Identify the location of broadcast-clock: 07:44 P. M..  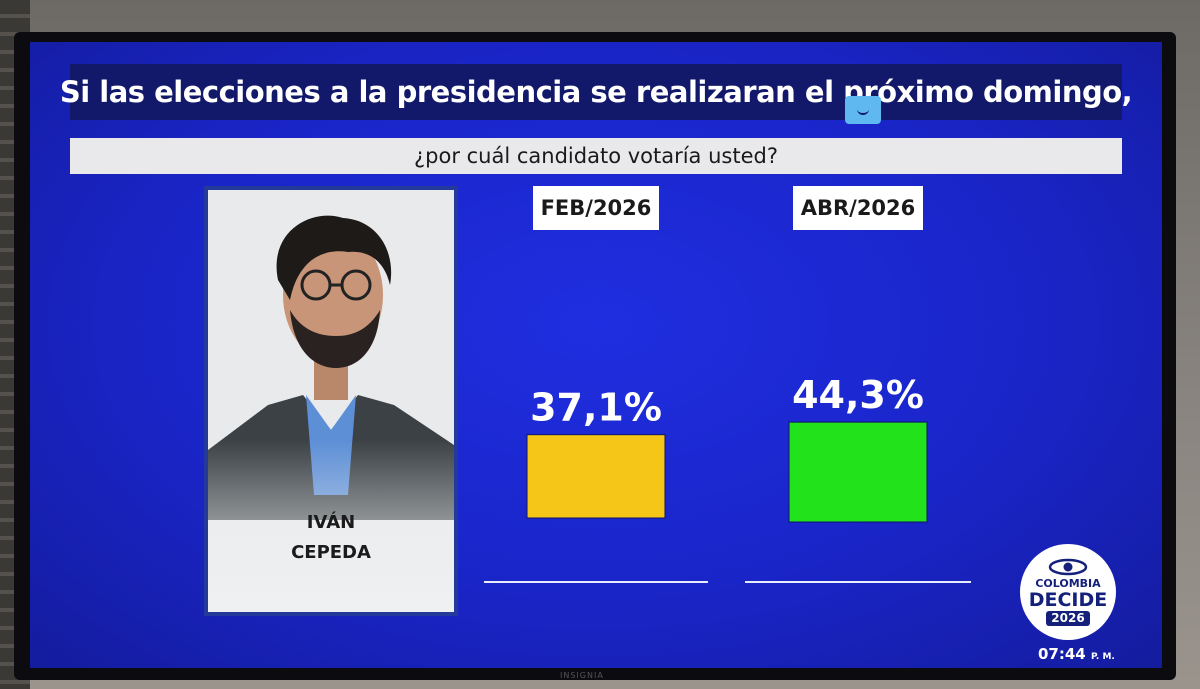
(1076, 654).